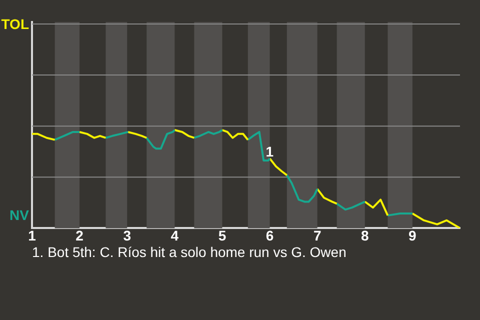  I want to click on text: NV, so click(20, 215).